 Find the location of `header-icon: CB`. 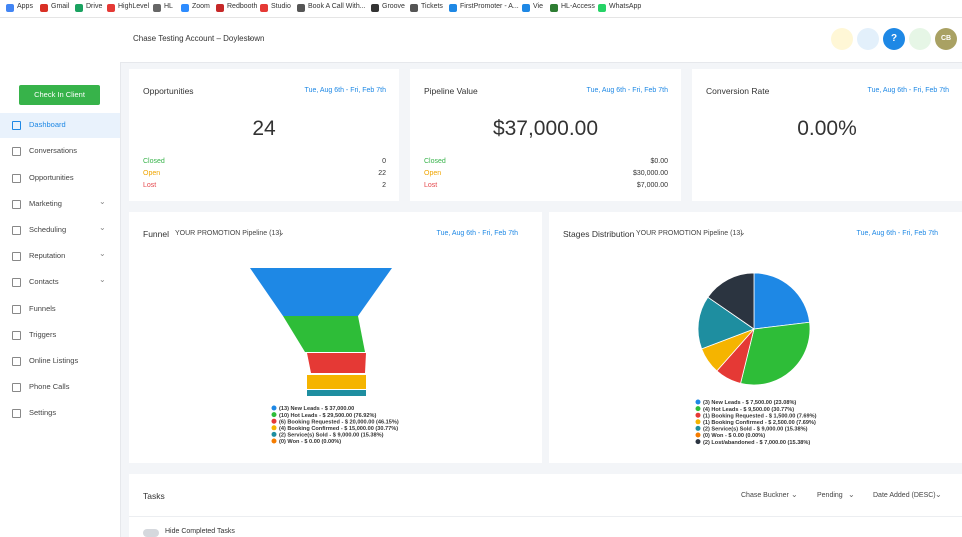

header-icon: CB is located at coordinates (946, 39).